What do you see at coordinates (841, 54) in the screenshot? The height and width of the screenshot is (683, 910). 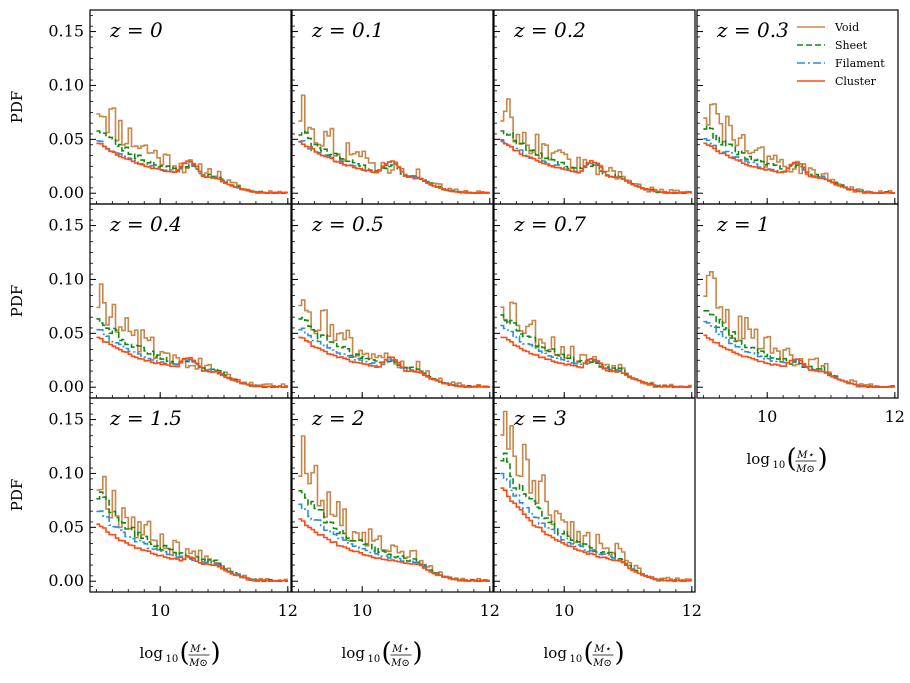 I see `legend: Void Sheet Filament Cluster` at bounding box center [841, 54].